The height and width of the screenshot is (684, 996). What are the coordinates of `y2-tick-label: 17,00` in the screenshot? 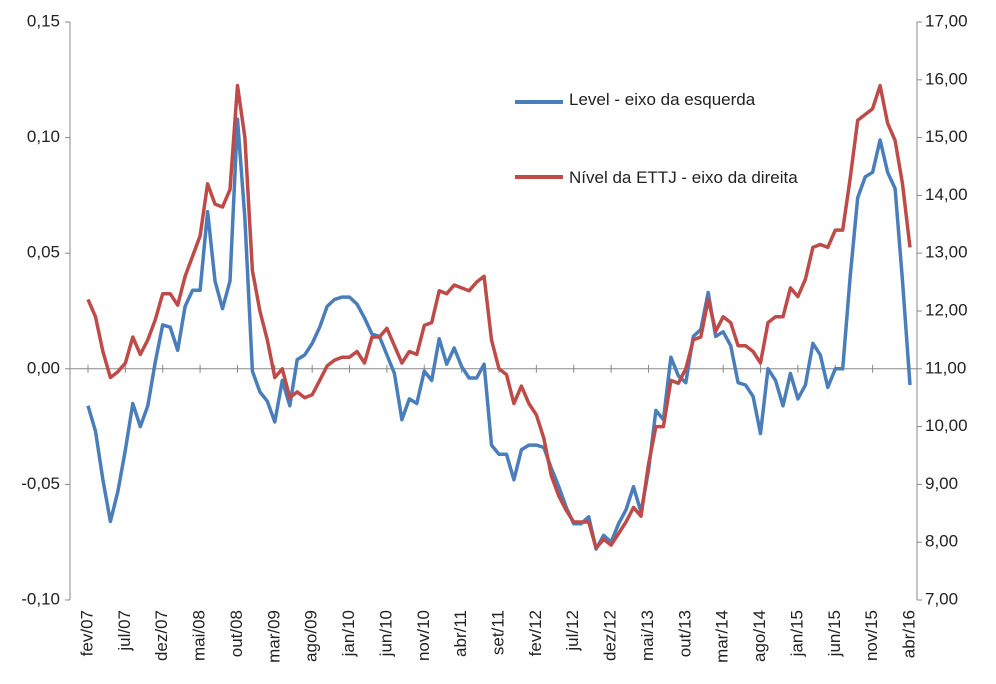 It's located at (946, 20).